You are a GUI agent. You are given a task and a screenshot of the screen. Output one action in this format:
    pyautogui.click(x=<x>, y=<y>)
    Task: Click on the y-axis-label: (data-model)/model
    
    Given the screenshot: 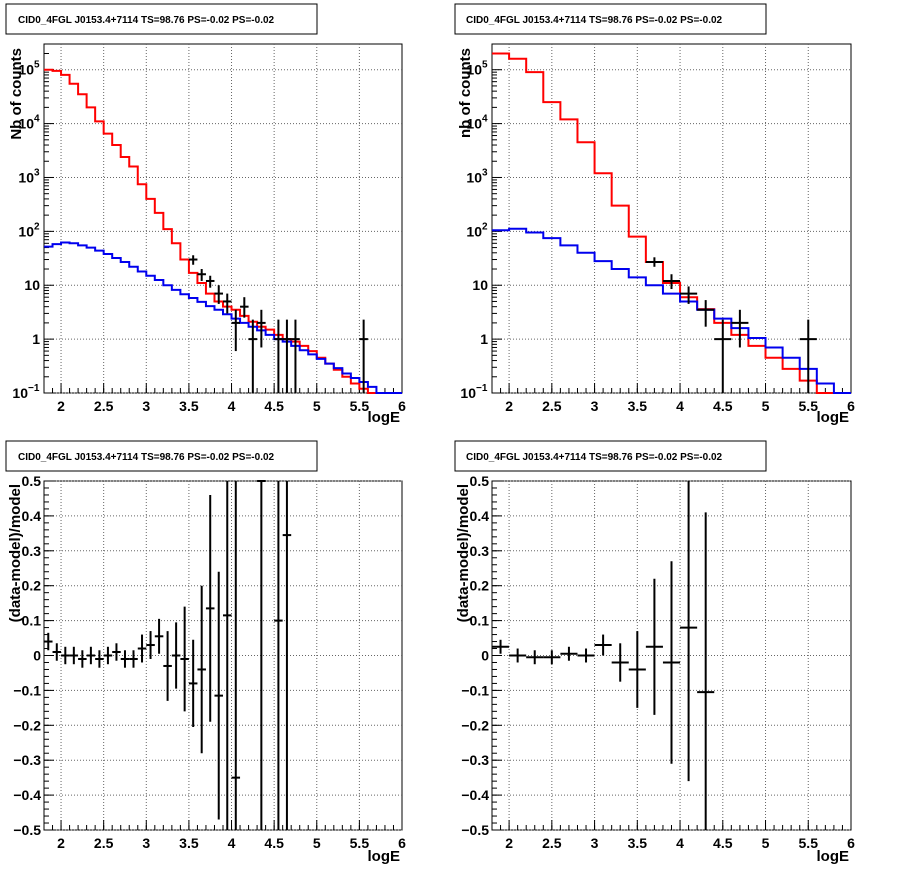 What is the action you would take?
    pyautogui.click(x=463, y=553)
    